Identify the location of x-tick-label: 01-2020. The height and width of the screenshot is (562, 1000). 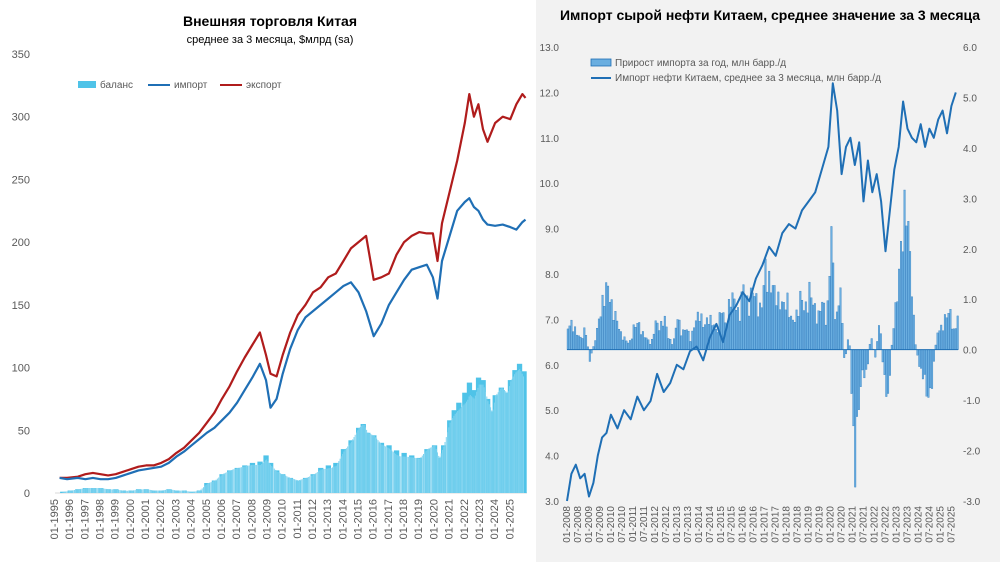
(434, 519).